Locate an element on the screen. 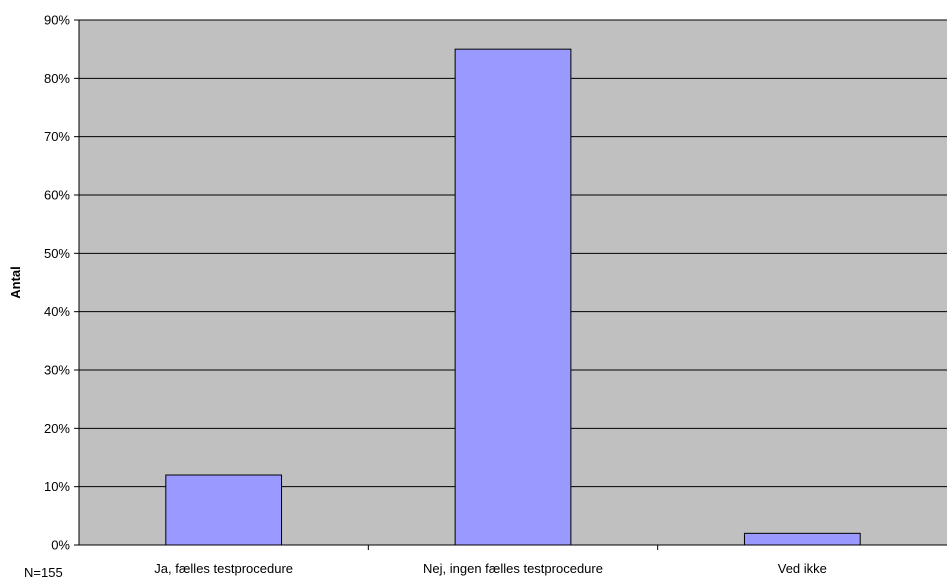 The height and width of the screenshot is (579, 947). y-tick-label: 80% is located at coordinates (57, 78).